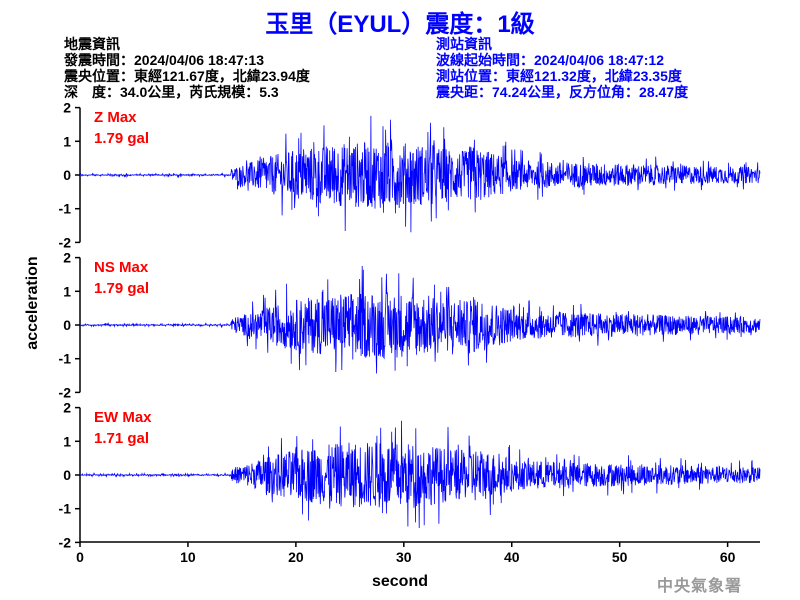 The image size is (800, 600). I want to click on x-tick-label: 20, so click(296, 557).